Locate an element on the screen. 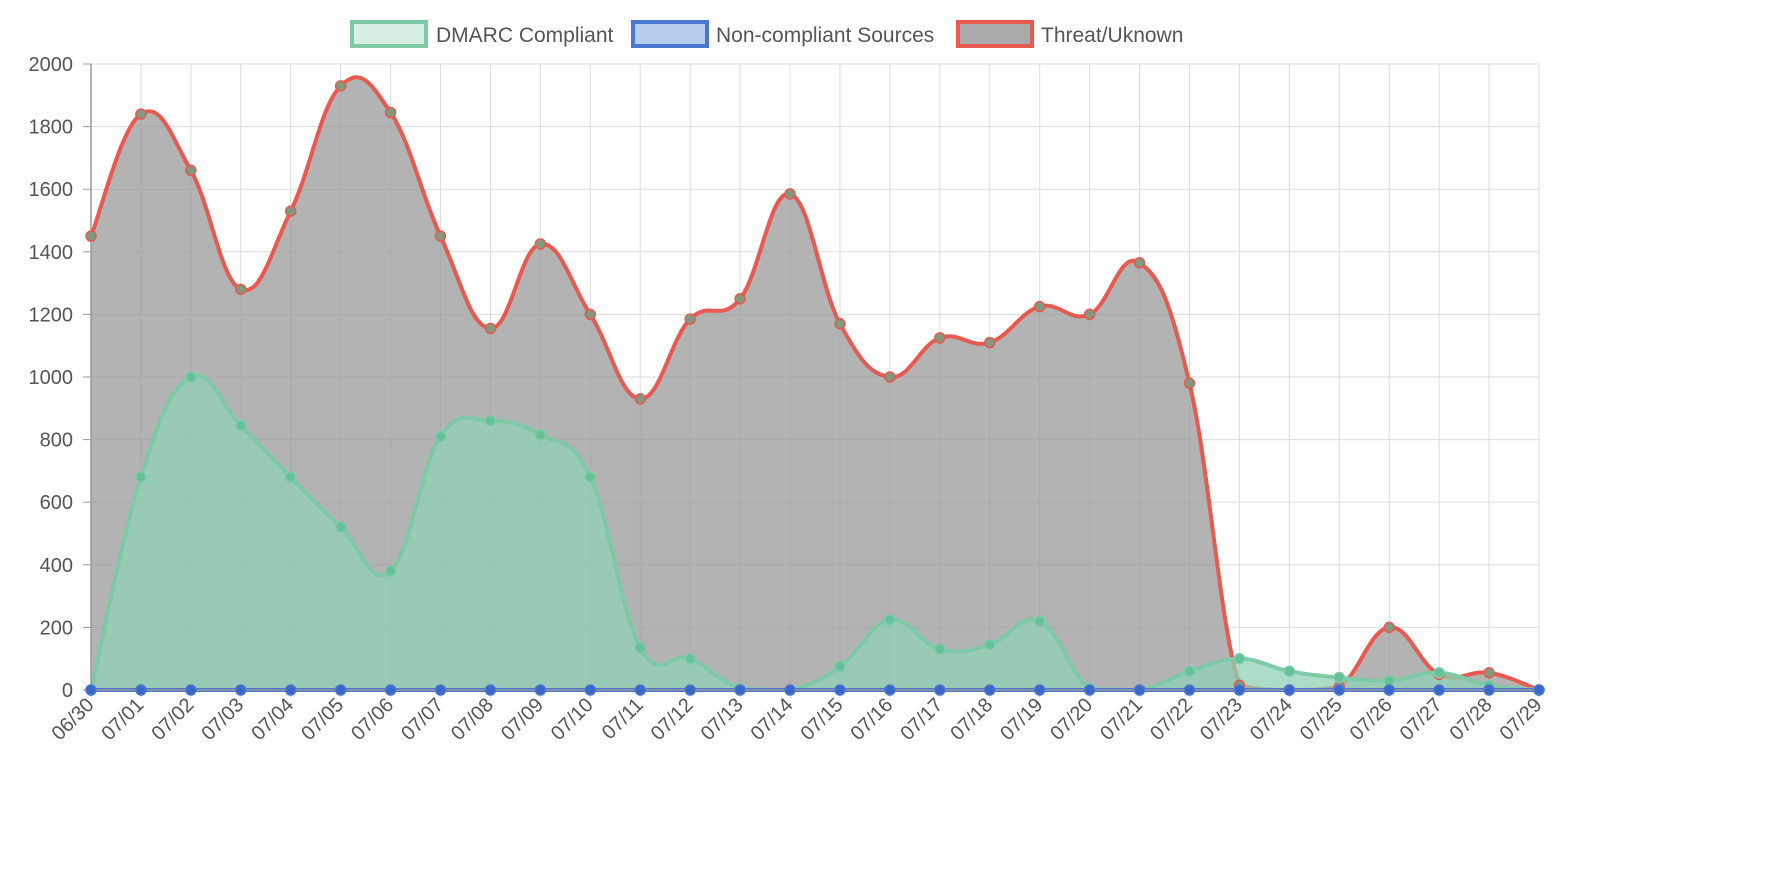 Image resolution: width=1768 pixels, height=892 pixels. x-tick-label: 07/23 is located at coordinates (1221, 719).